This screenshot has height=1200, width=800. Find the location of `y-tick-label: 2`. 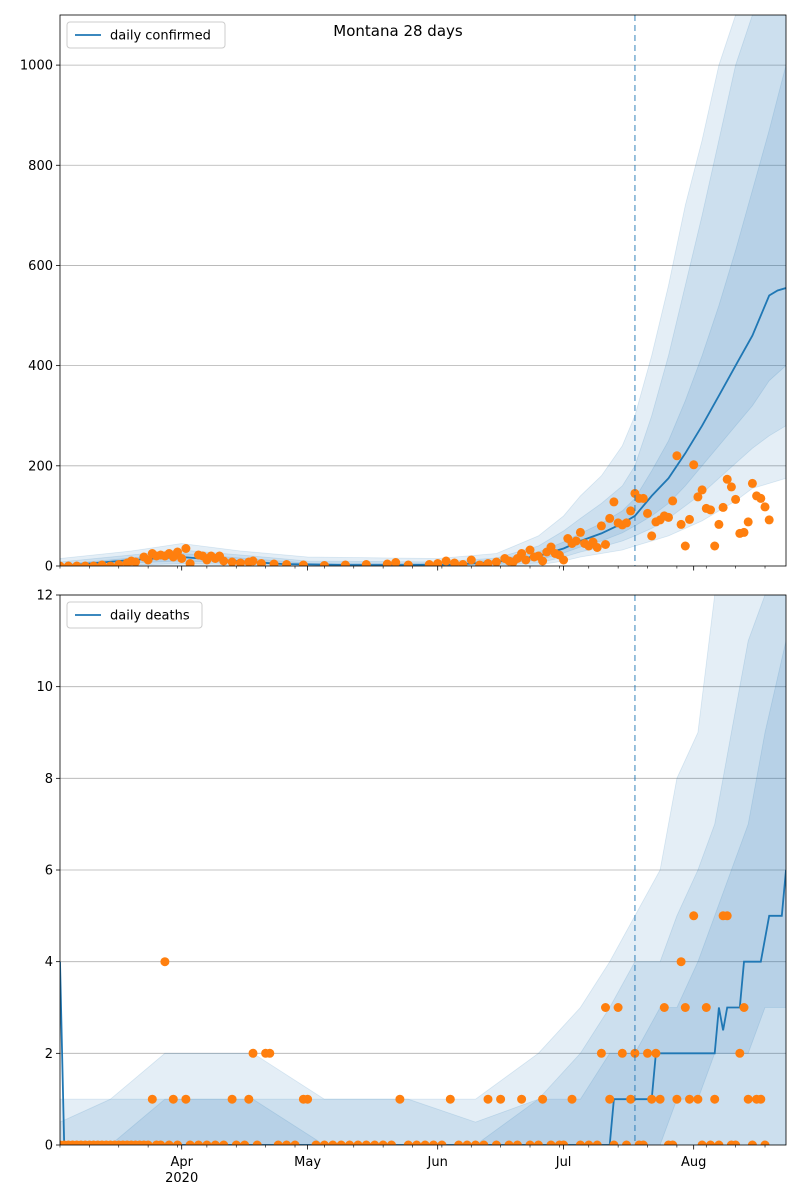

y-tick-label: 2 is located at coordinates (49, 1054).